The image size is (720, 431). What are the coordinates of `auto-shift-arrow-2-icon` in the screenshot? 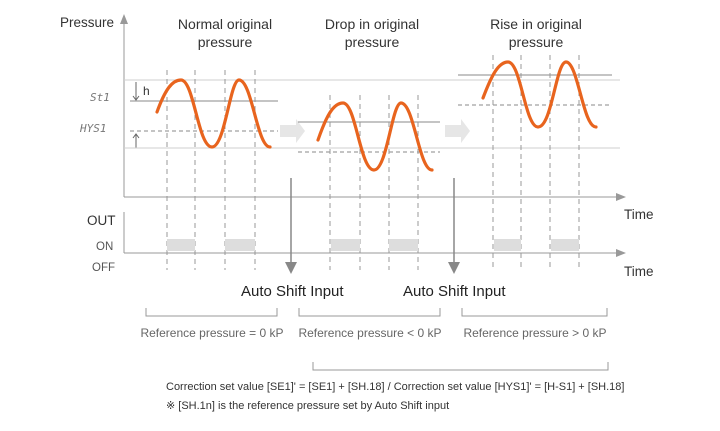 It's located at (454, 268).